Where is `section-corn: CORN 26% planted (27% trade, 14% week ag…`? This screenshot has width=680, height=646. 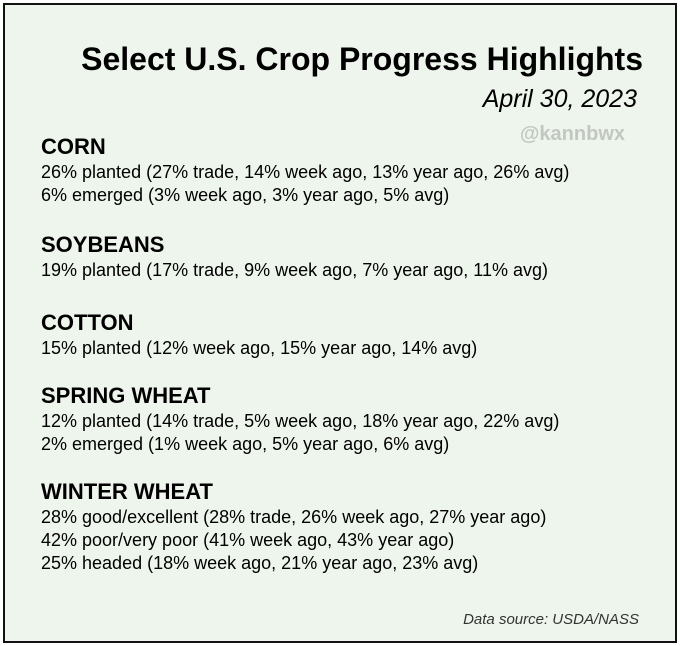
section-corn: CORN 26% planted (27% trade, 14% week ag… is located at coordinates (305, 170).